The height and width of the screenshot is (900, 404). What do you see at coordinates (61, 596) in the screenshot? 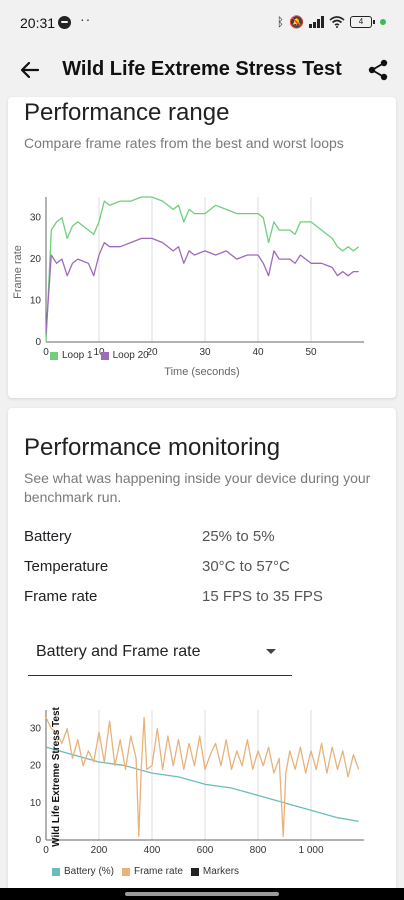
I see `metric-label: Frame rate` at bounding box center [61, 596].